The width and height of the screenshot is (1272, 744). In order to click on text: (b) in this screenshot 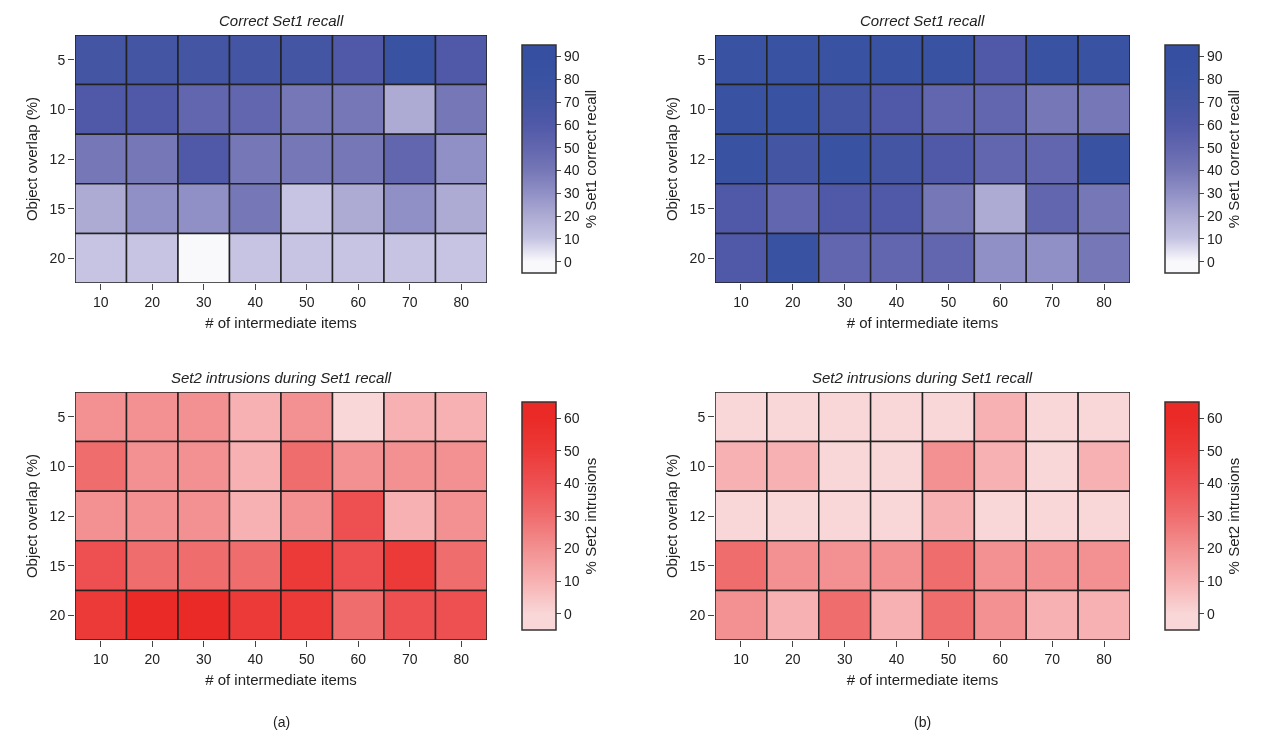, I will do `click(923, 722)`.